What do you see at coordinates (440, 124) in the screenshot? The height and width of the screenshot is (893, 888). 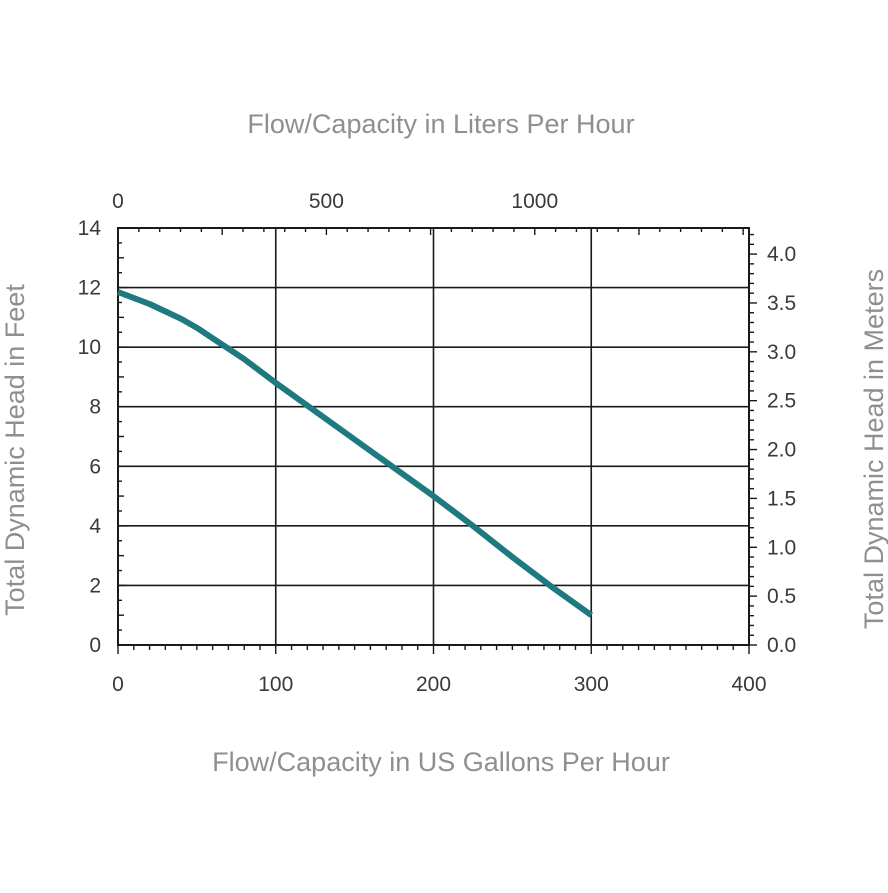 I see `top-axis-title: Flow/Capacity in Liters Per Hour` at bounding box center [440, 124].